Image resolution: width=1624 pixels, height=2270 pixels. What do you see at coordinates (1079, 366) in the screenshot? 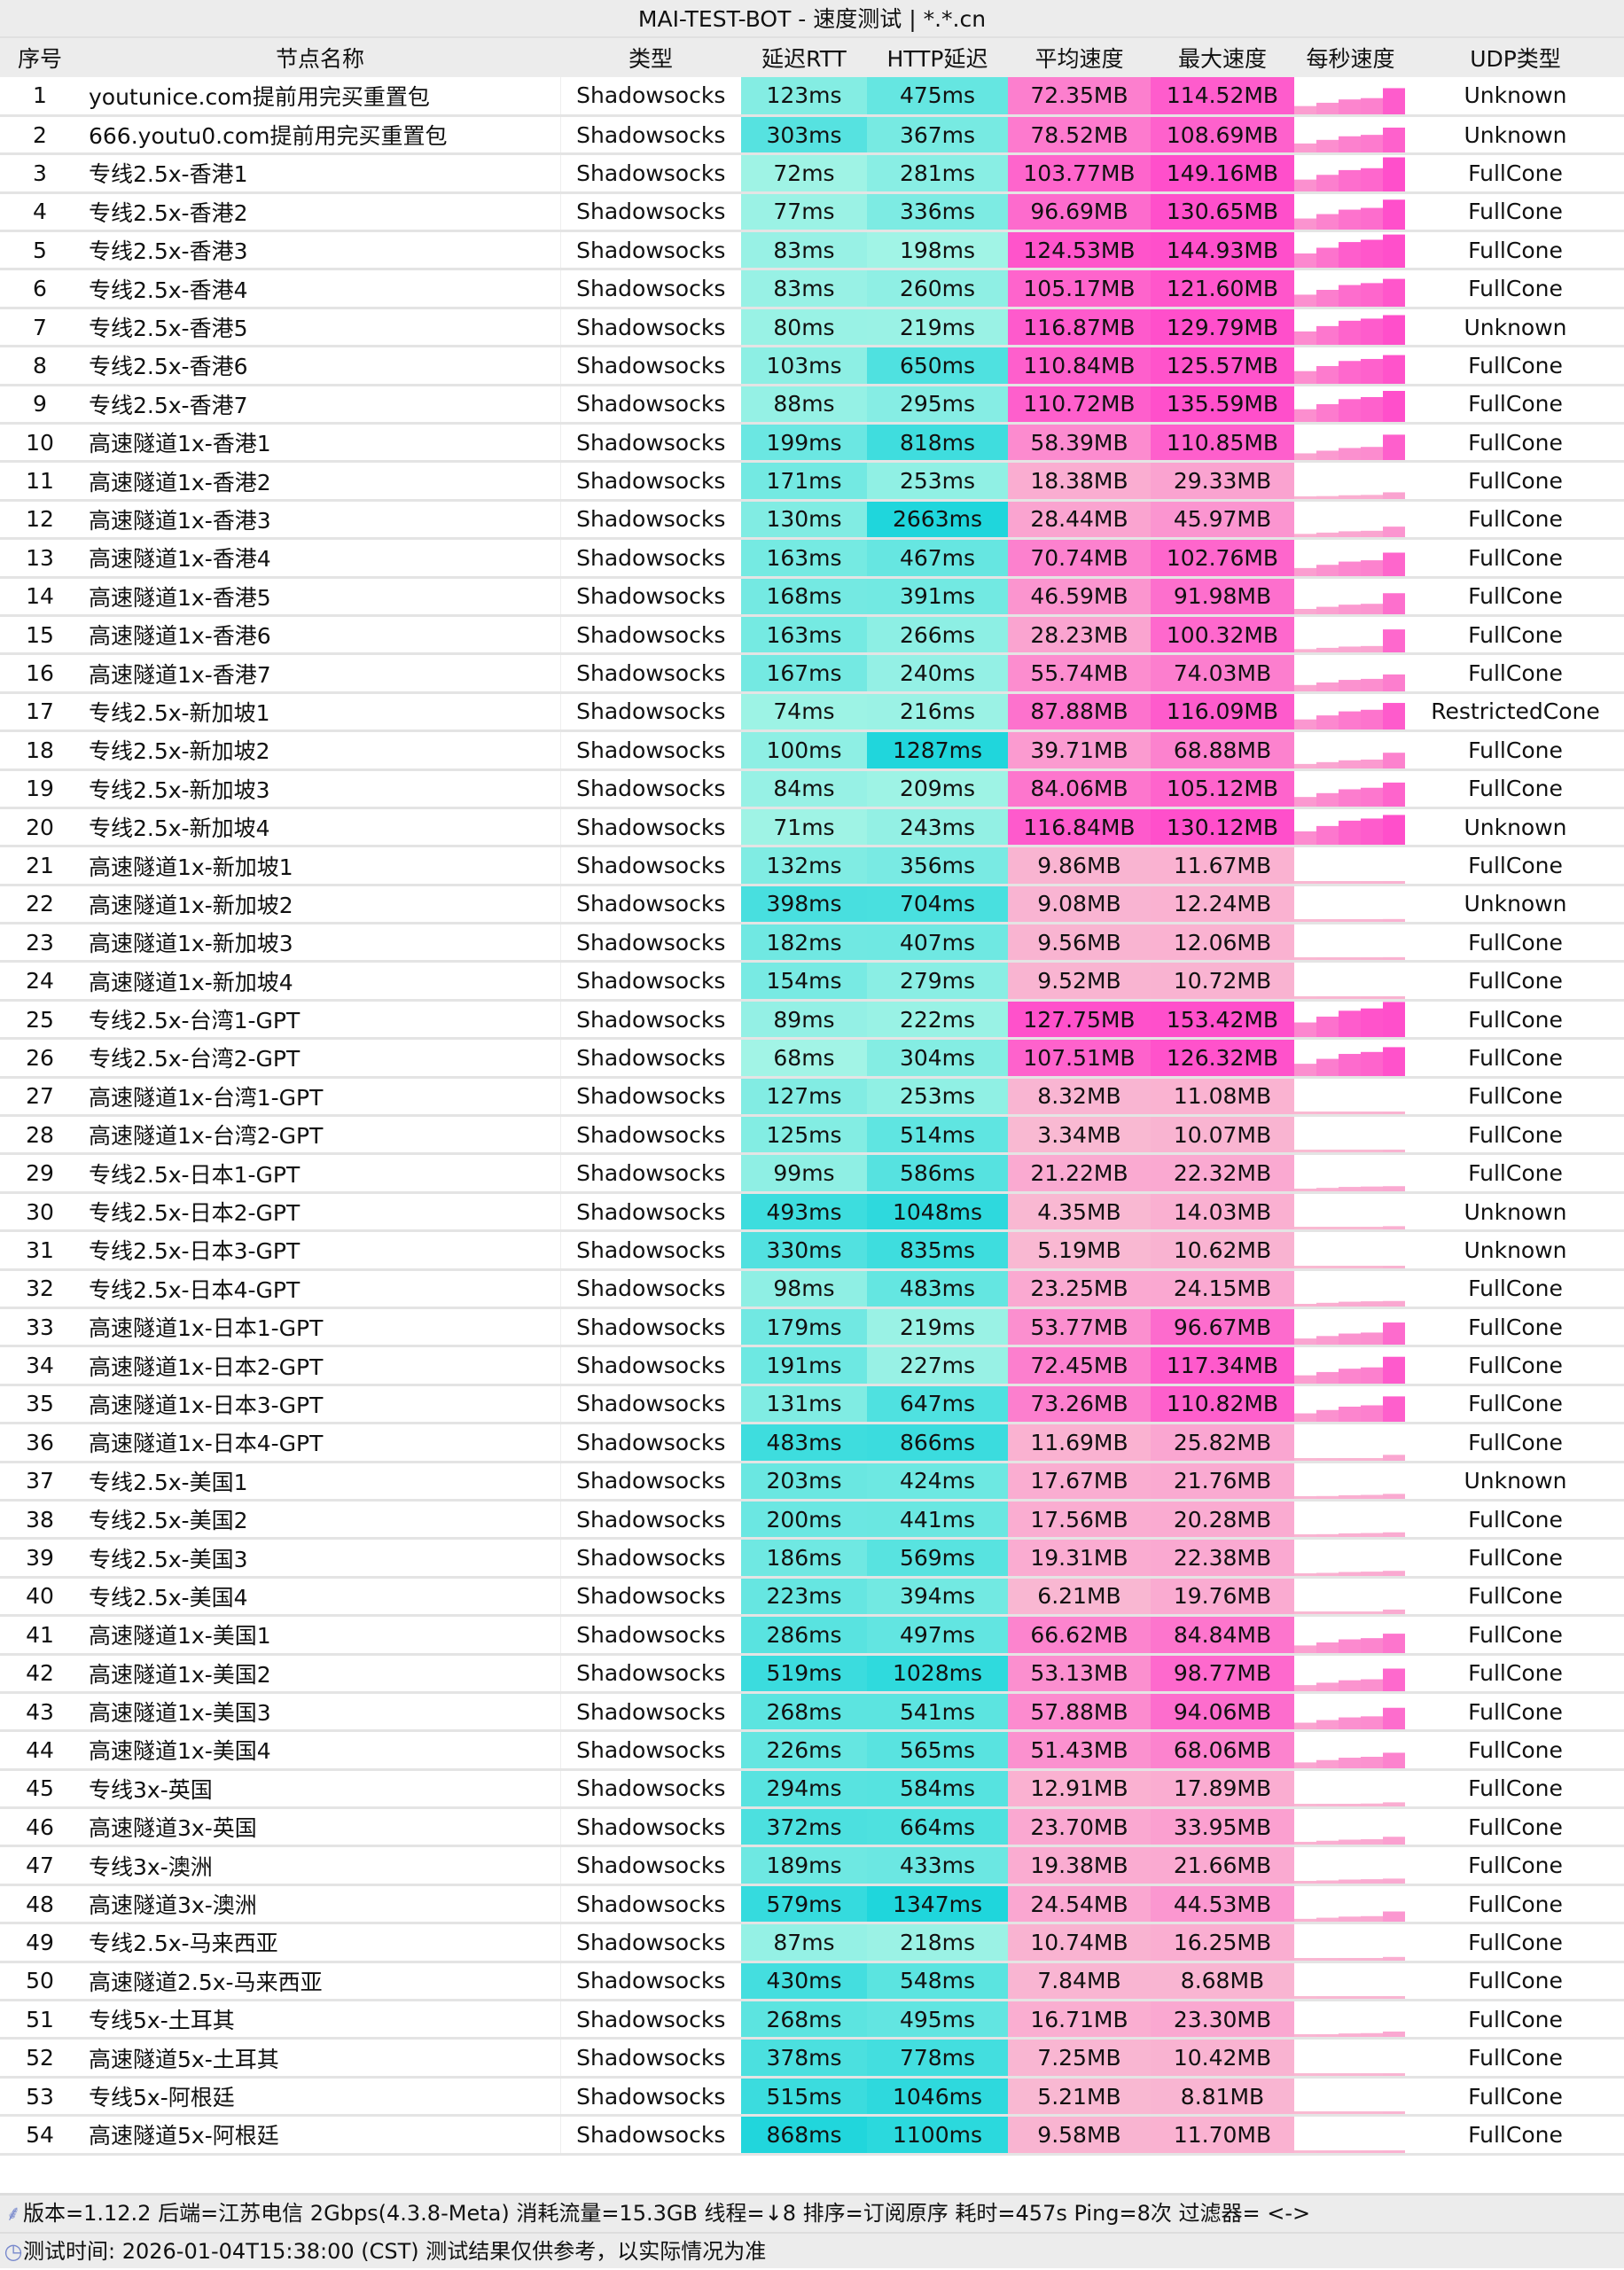
I see `cell-avg-speed: 110.84MB` at bounding box center [1079, 366].